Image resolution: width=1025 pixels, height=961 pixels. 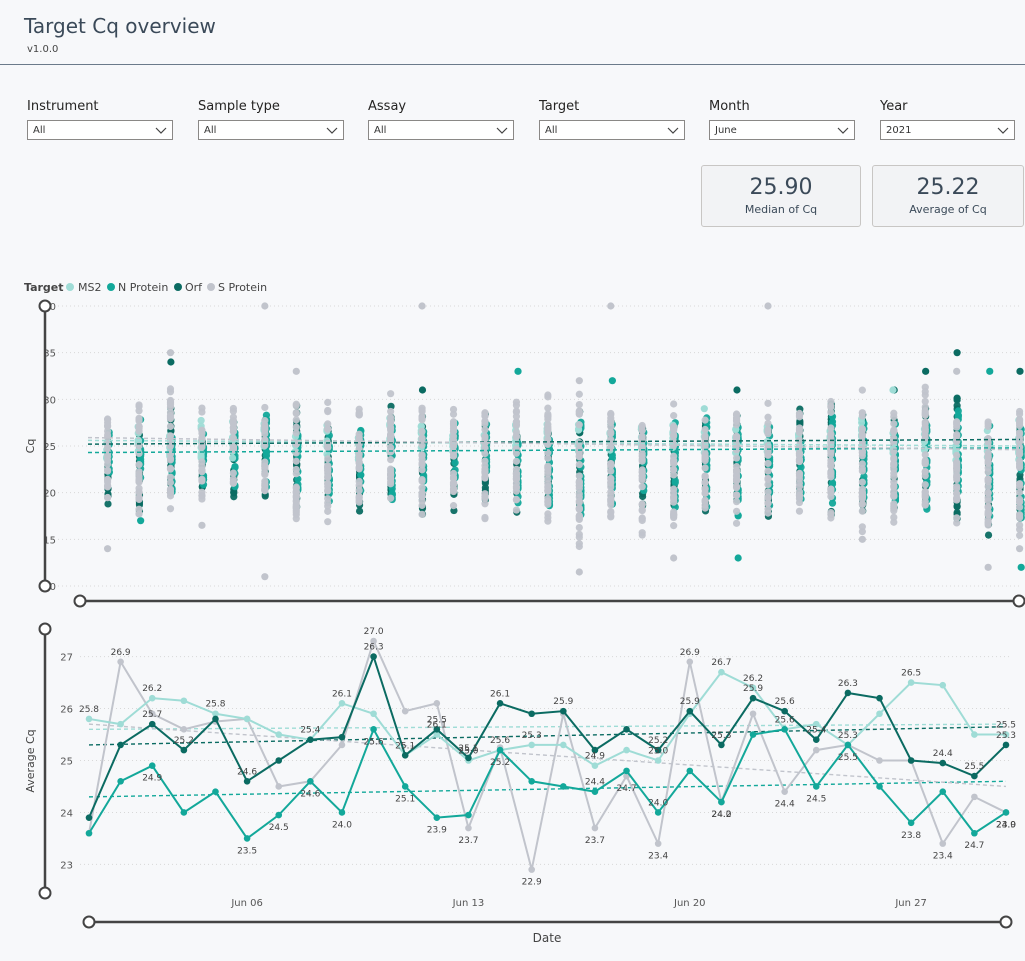 I want to click on line-trendline-s-protein, so click(x=547, y=755).